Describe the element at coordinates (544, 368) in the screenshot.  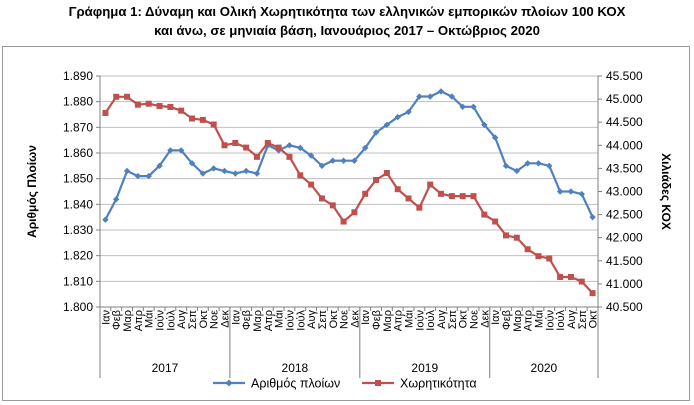
I see `year-label: 2020` at that location.